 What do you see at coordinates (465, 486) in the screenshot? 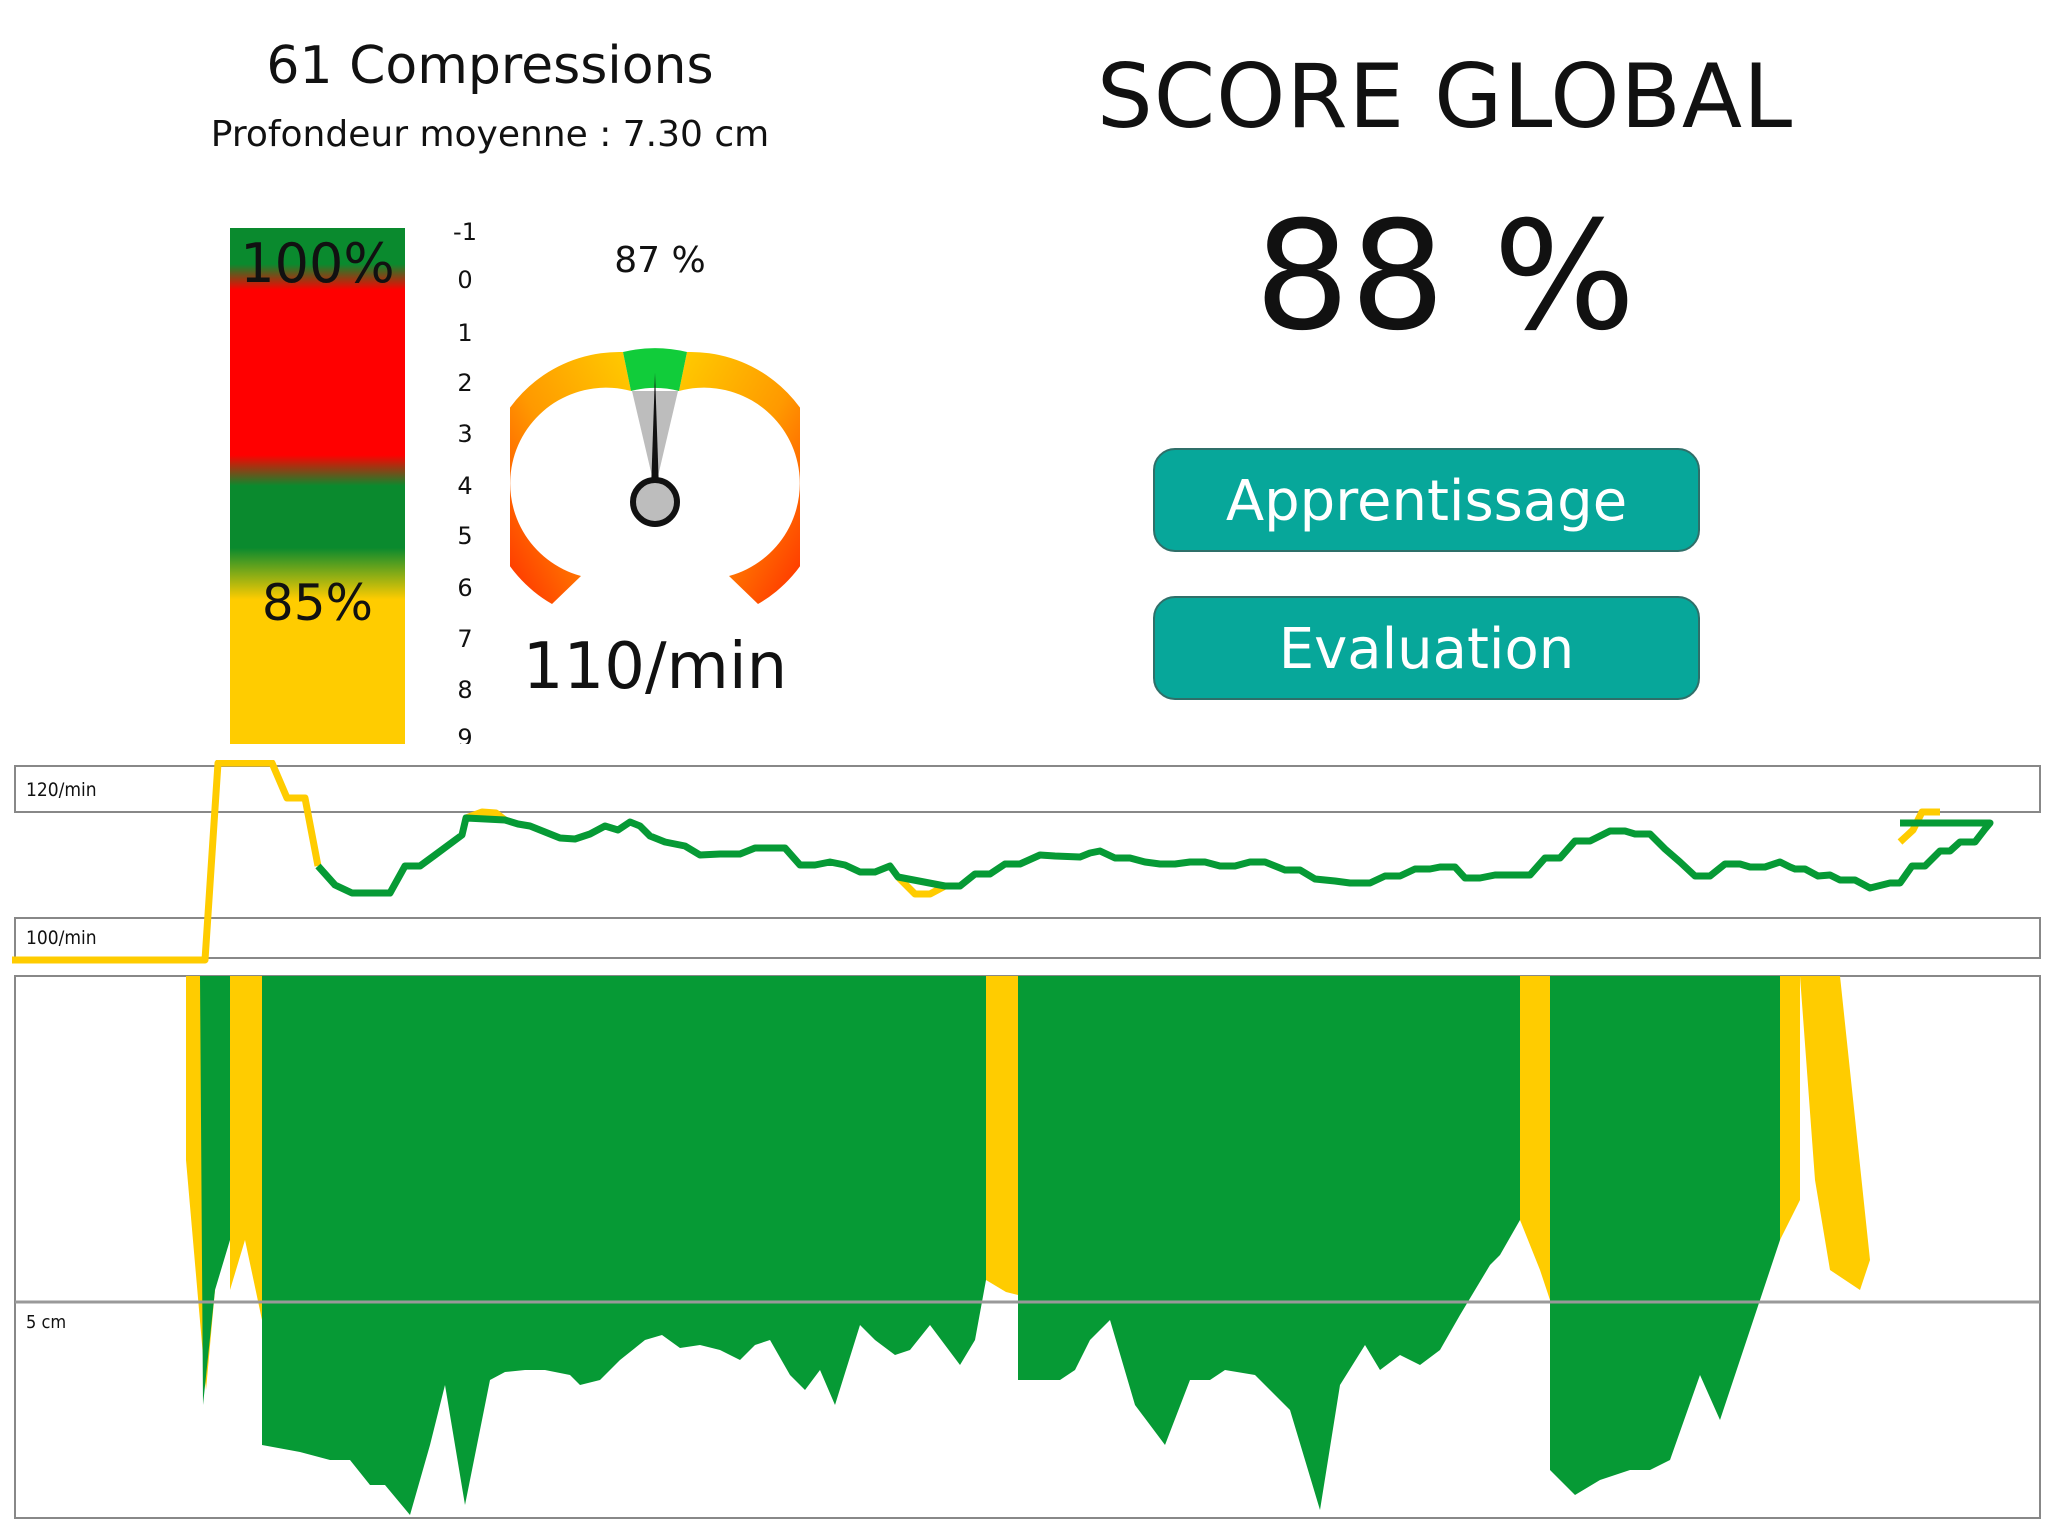
I see `depth-scale-tick: 4` at bounding box center [465, 486].